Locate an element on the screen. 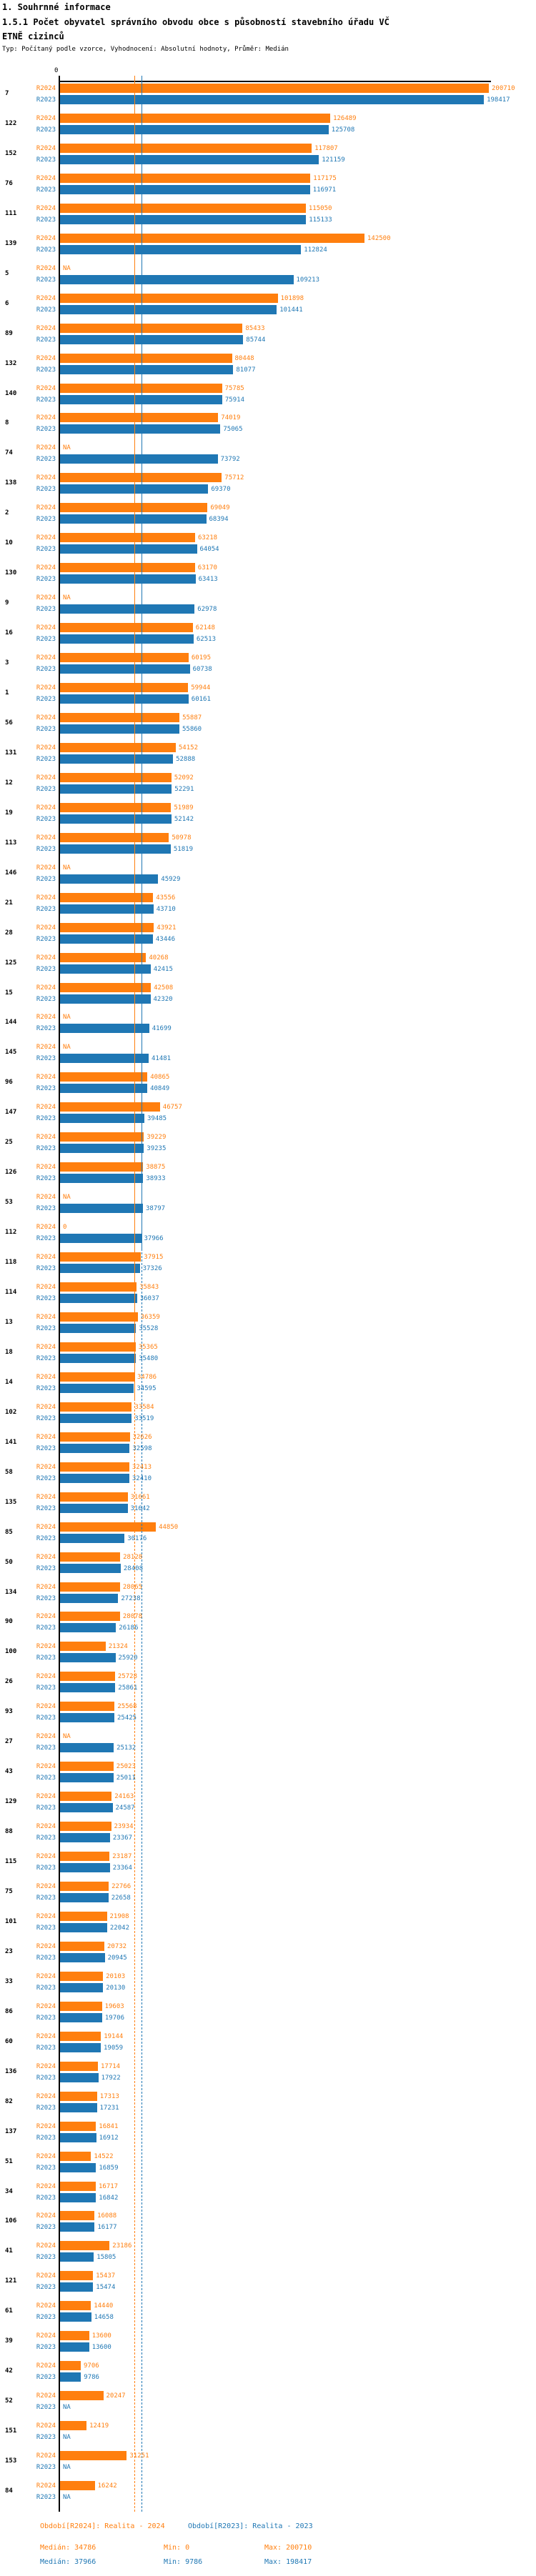  row-id-label: 23 is located at coordinates (9, 1951).